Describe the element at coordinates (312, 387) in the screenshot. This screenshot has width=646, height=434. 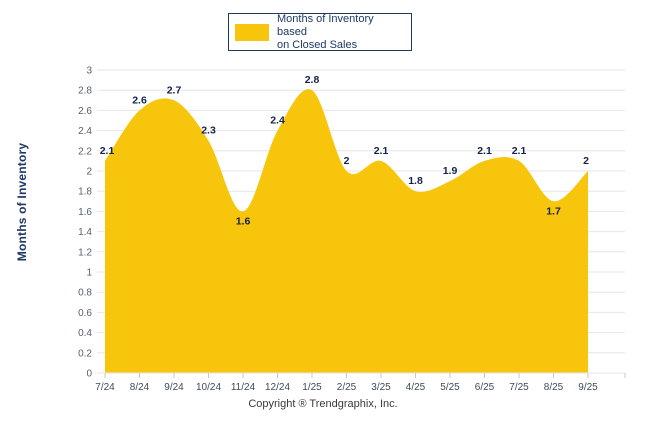
I see `x-tick-label: 1/25` at that location.